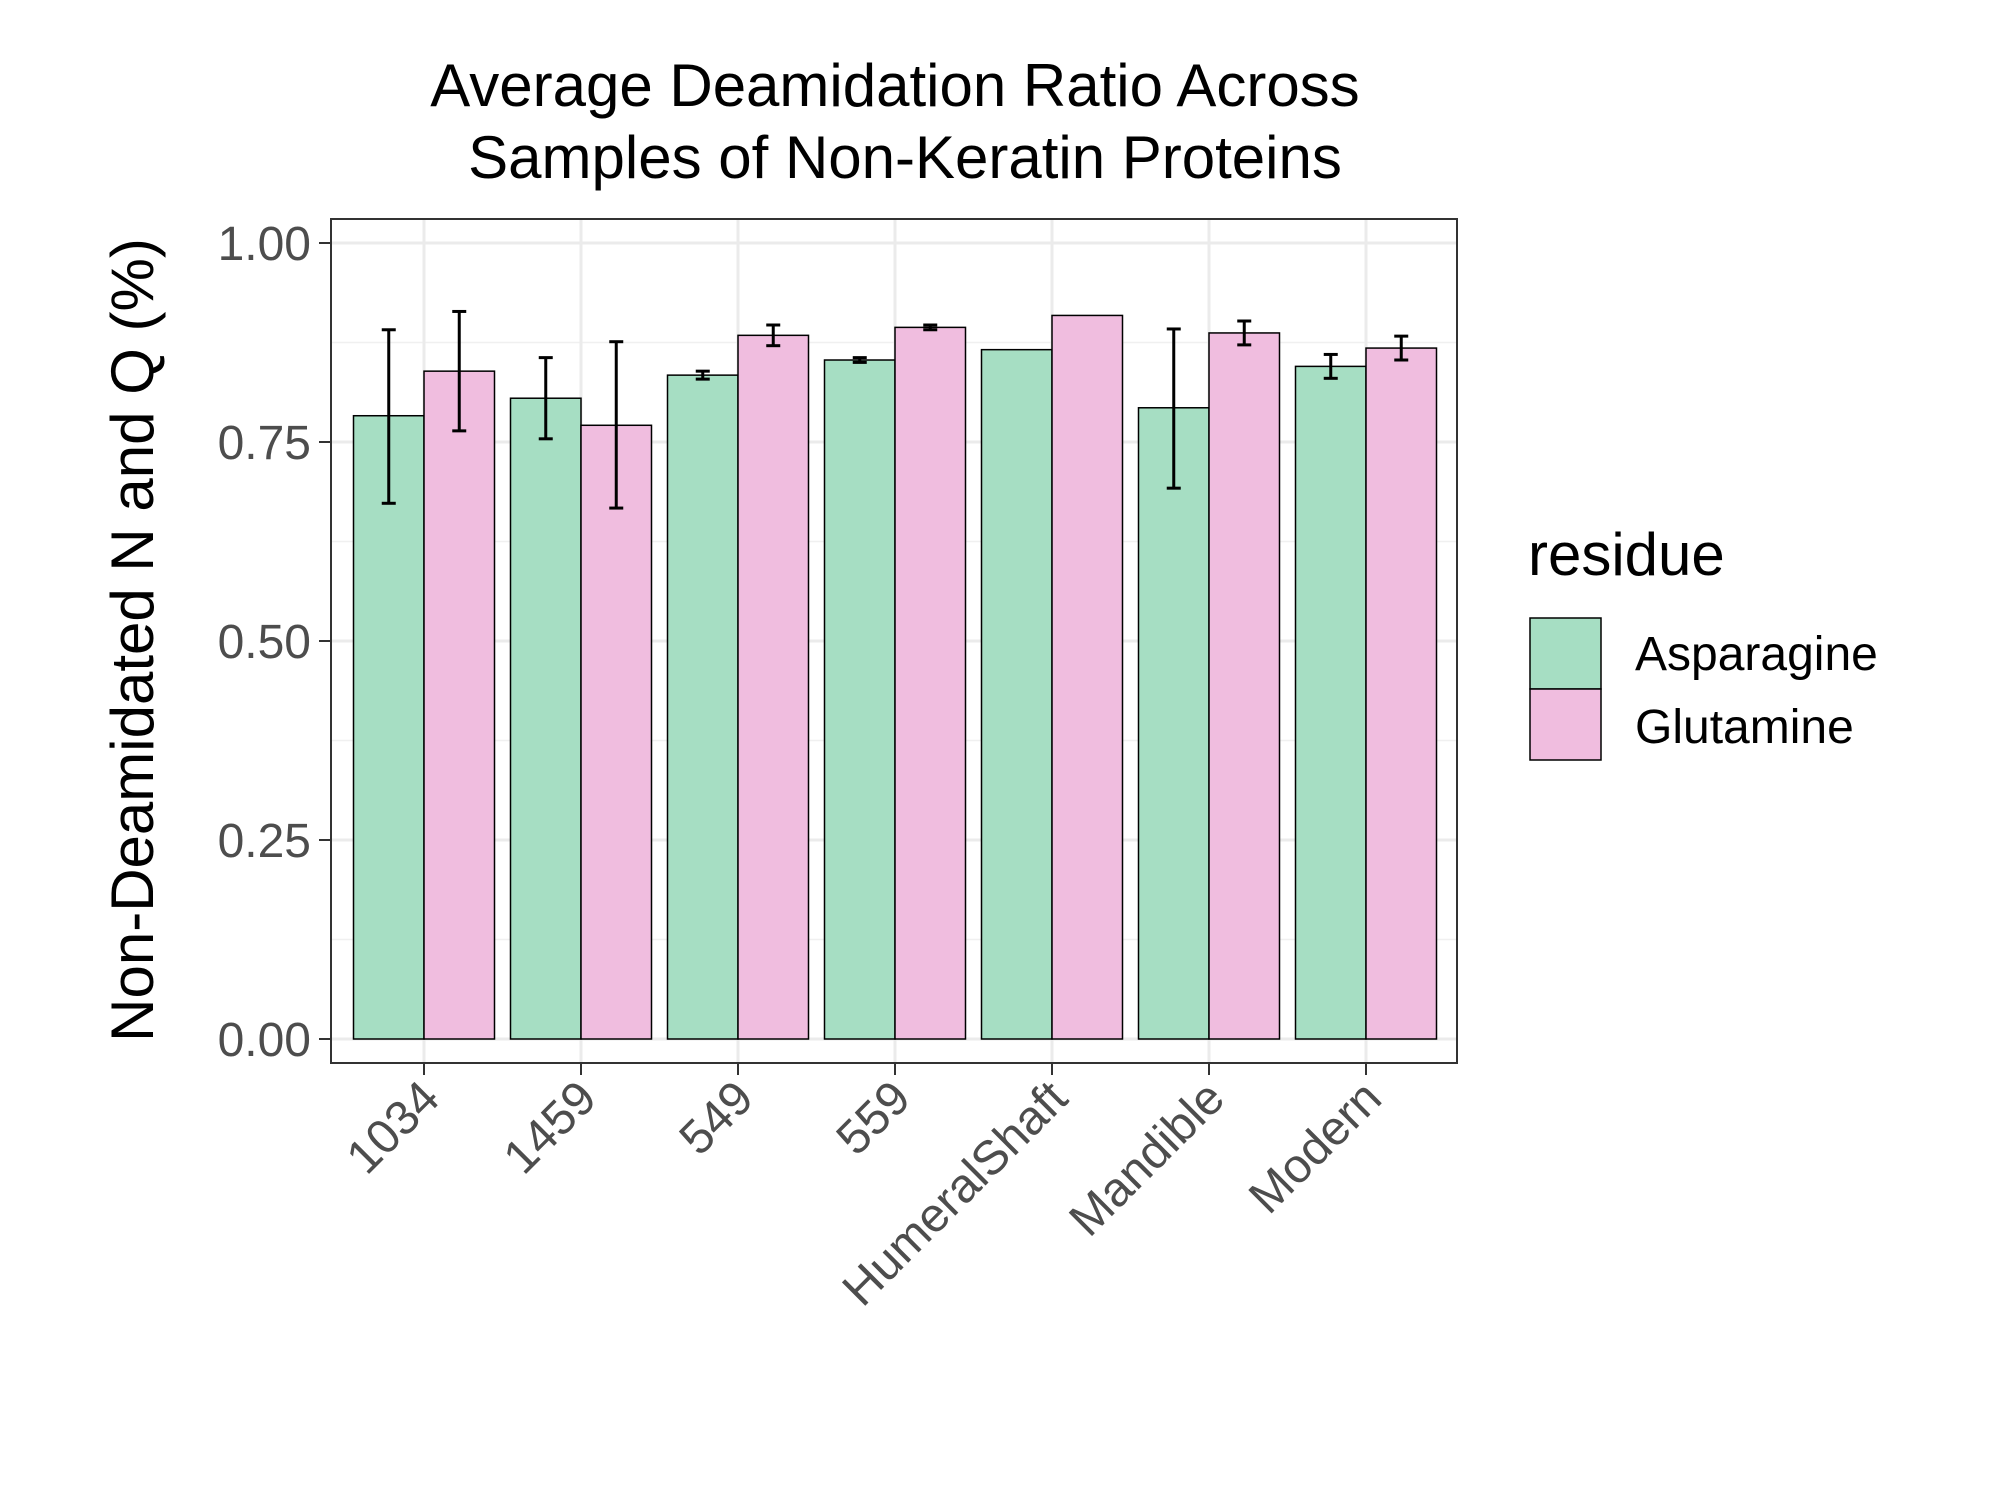 The width and height of the screenshot is (2000, 1500). What do you see at coordinates (1565, 653) in the screenshot?
I see `legend-key-asparagine` at bounding box center [1565, 653].